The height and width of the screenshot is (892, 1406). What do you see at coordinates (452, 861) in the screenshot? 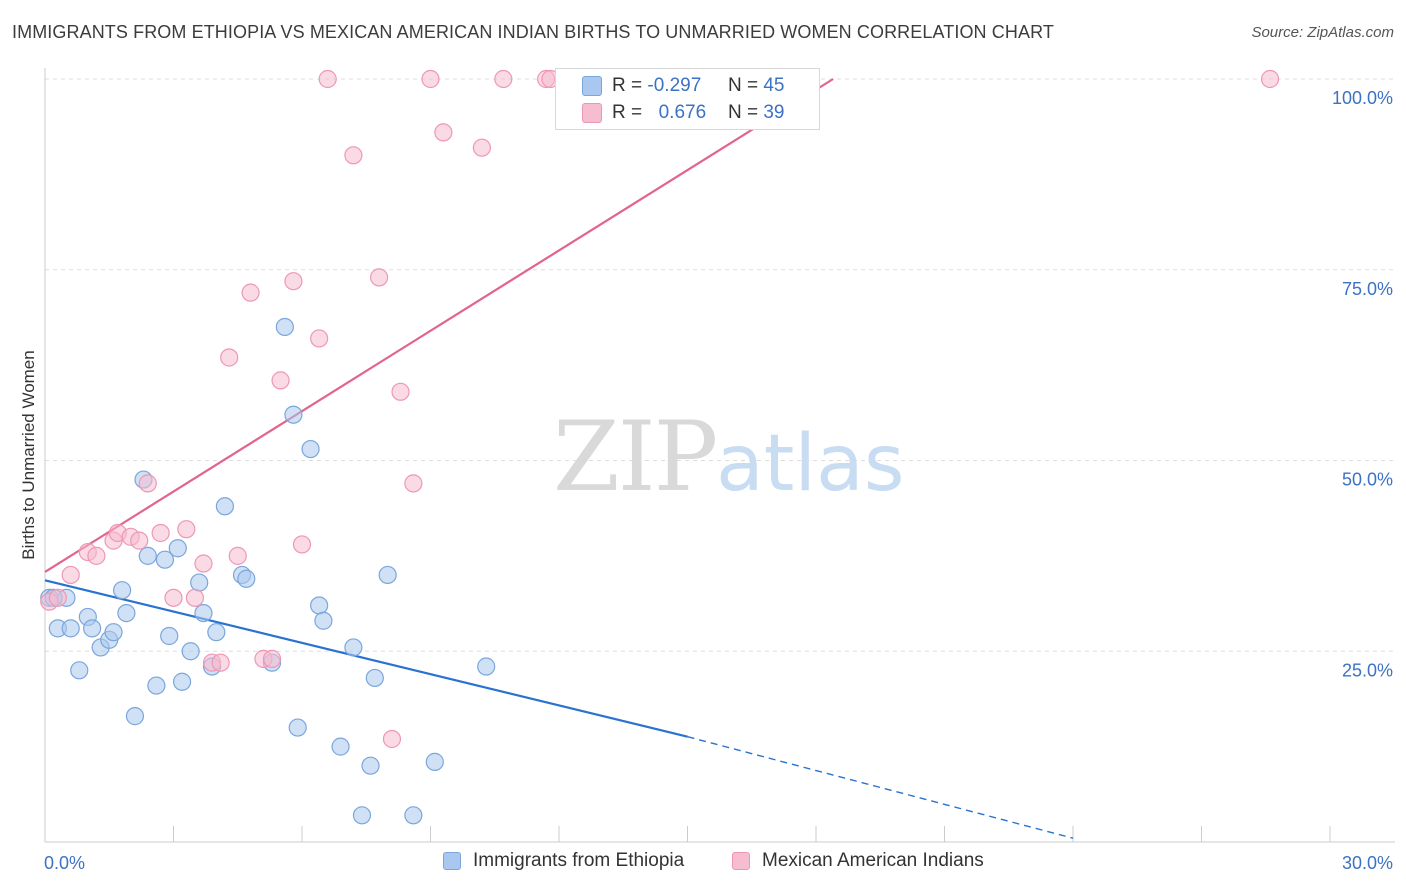
I see `legend-swatch-blue` at bounding box center [452, 861].